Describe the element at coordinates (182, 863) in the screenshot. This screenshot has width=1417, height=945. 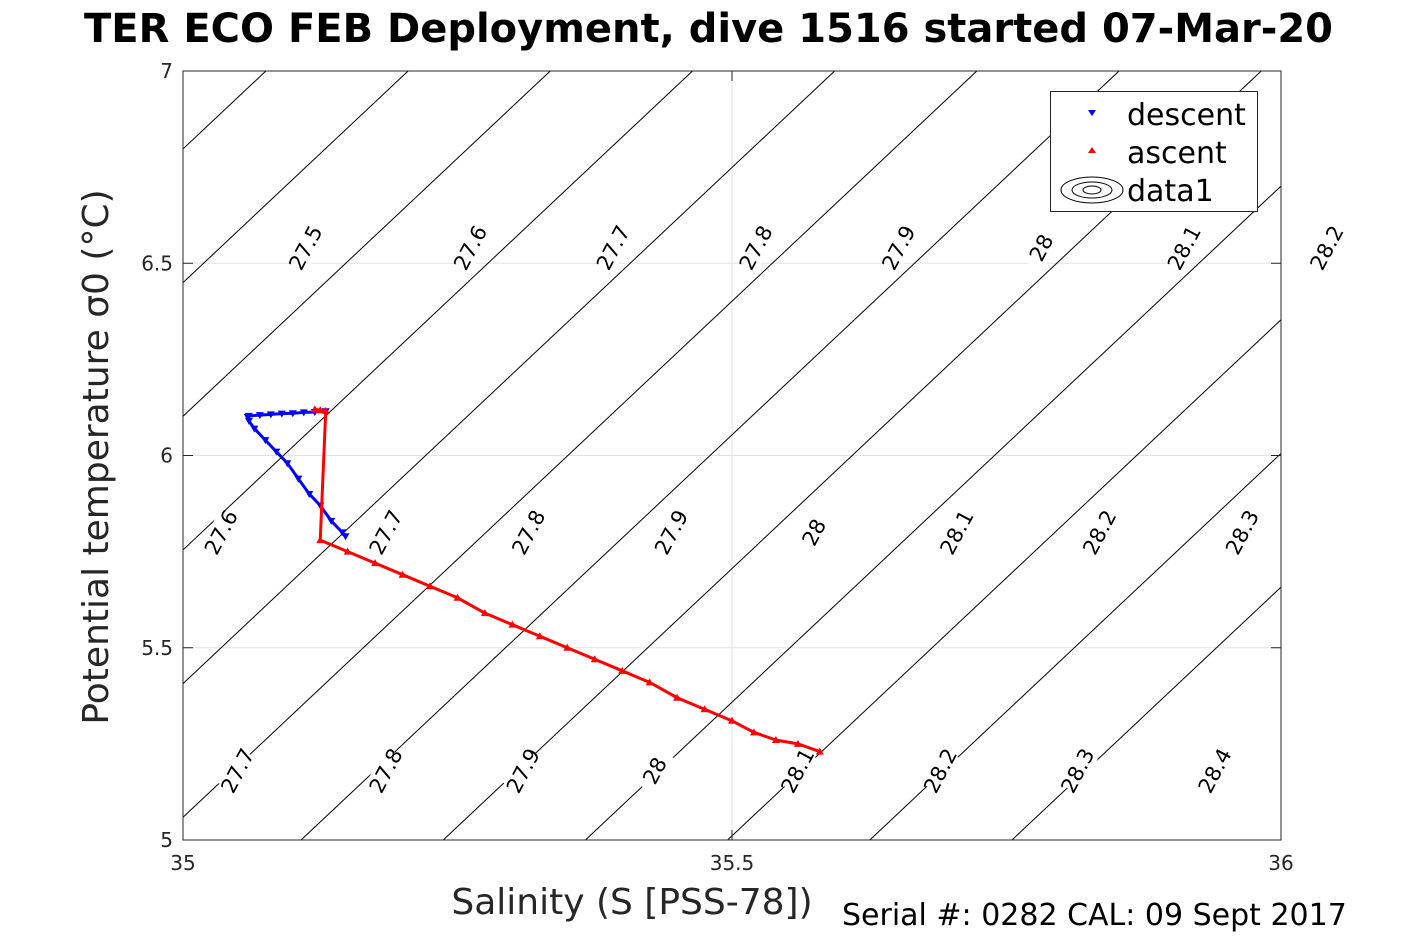
I see `x-tick-label: 35` at that location.